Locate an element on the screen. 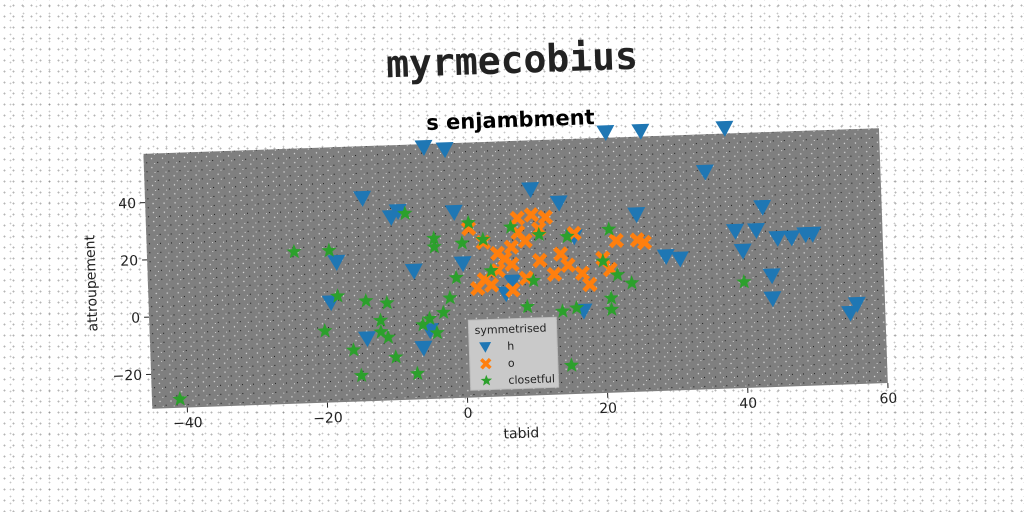 This screenshot has width=1024, height=512. legend-marker-o is located at coordinates (486, 363).